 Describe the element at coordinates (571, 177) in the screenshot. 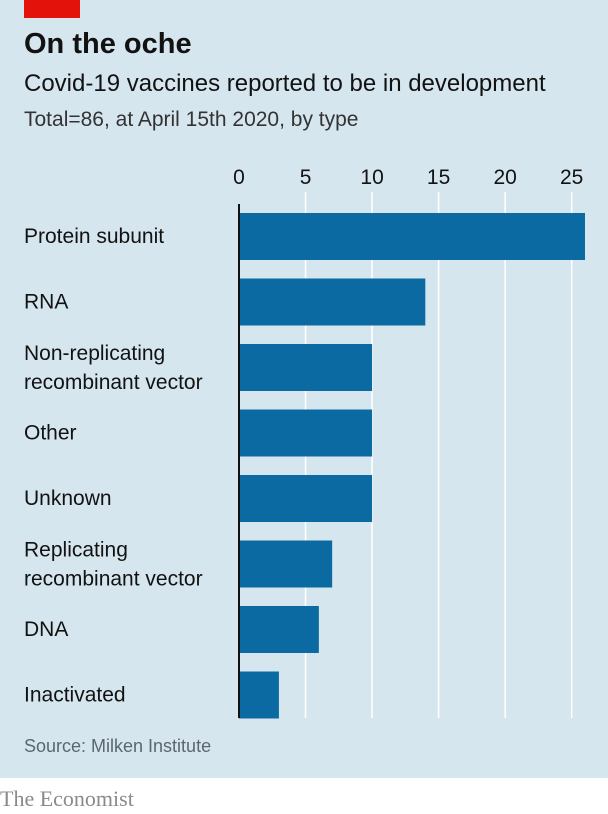

I see `x-tick-label-25: 25` at that location.